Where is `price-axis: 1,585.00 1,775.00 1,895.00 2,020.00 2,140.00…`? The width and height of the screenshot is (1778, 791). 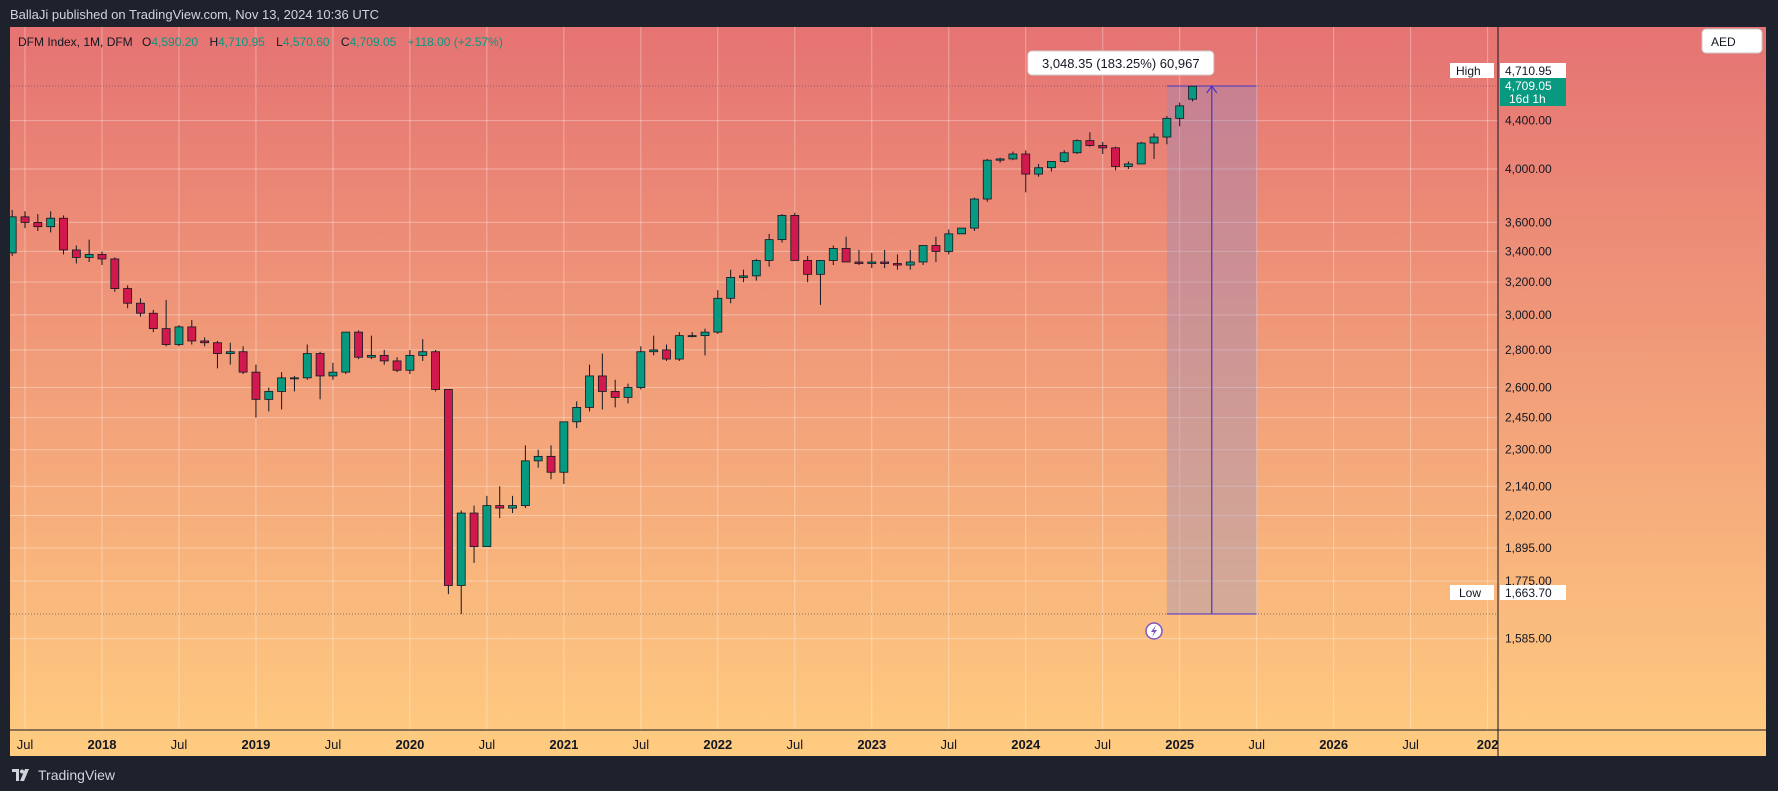
price-axis: 1,585.00 1,775.00 1,895.00 2,020.00 2,140.00… is located at coordinates (1528, 380).